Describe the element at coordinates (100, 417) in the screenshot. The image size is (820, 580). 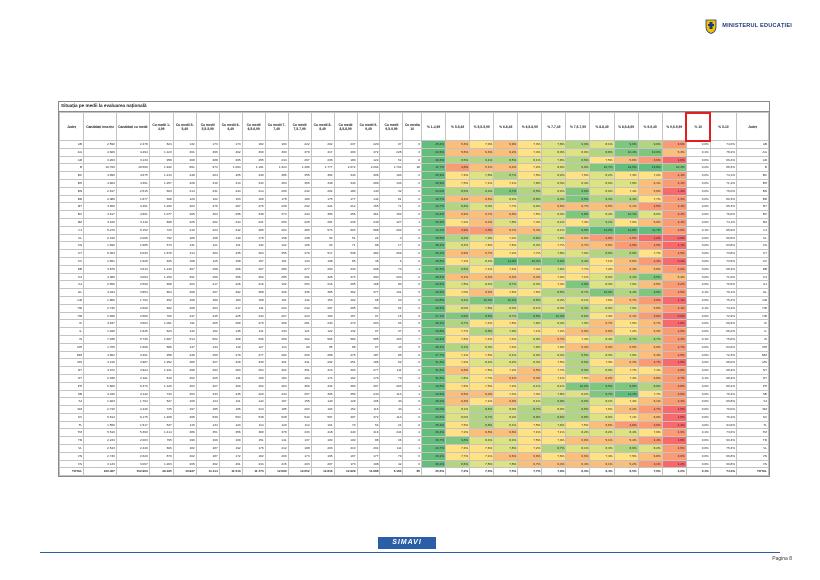
I see `table-cell: 6.514` at that location.